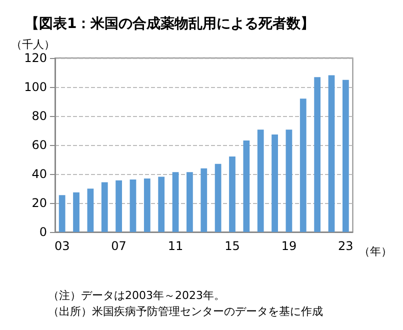  Describe the element at coordinates (43, 232) in the screenshot. I see `y-tick-label: 0` at that location.